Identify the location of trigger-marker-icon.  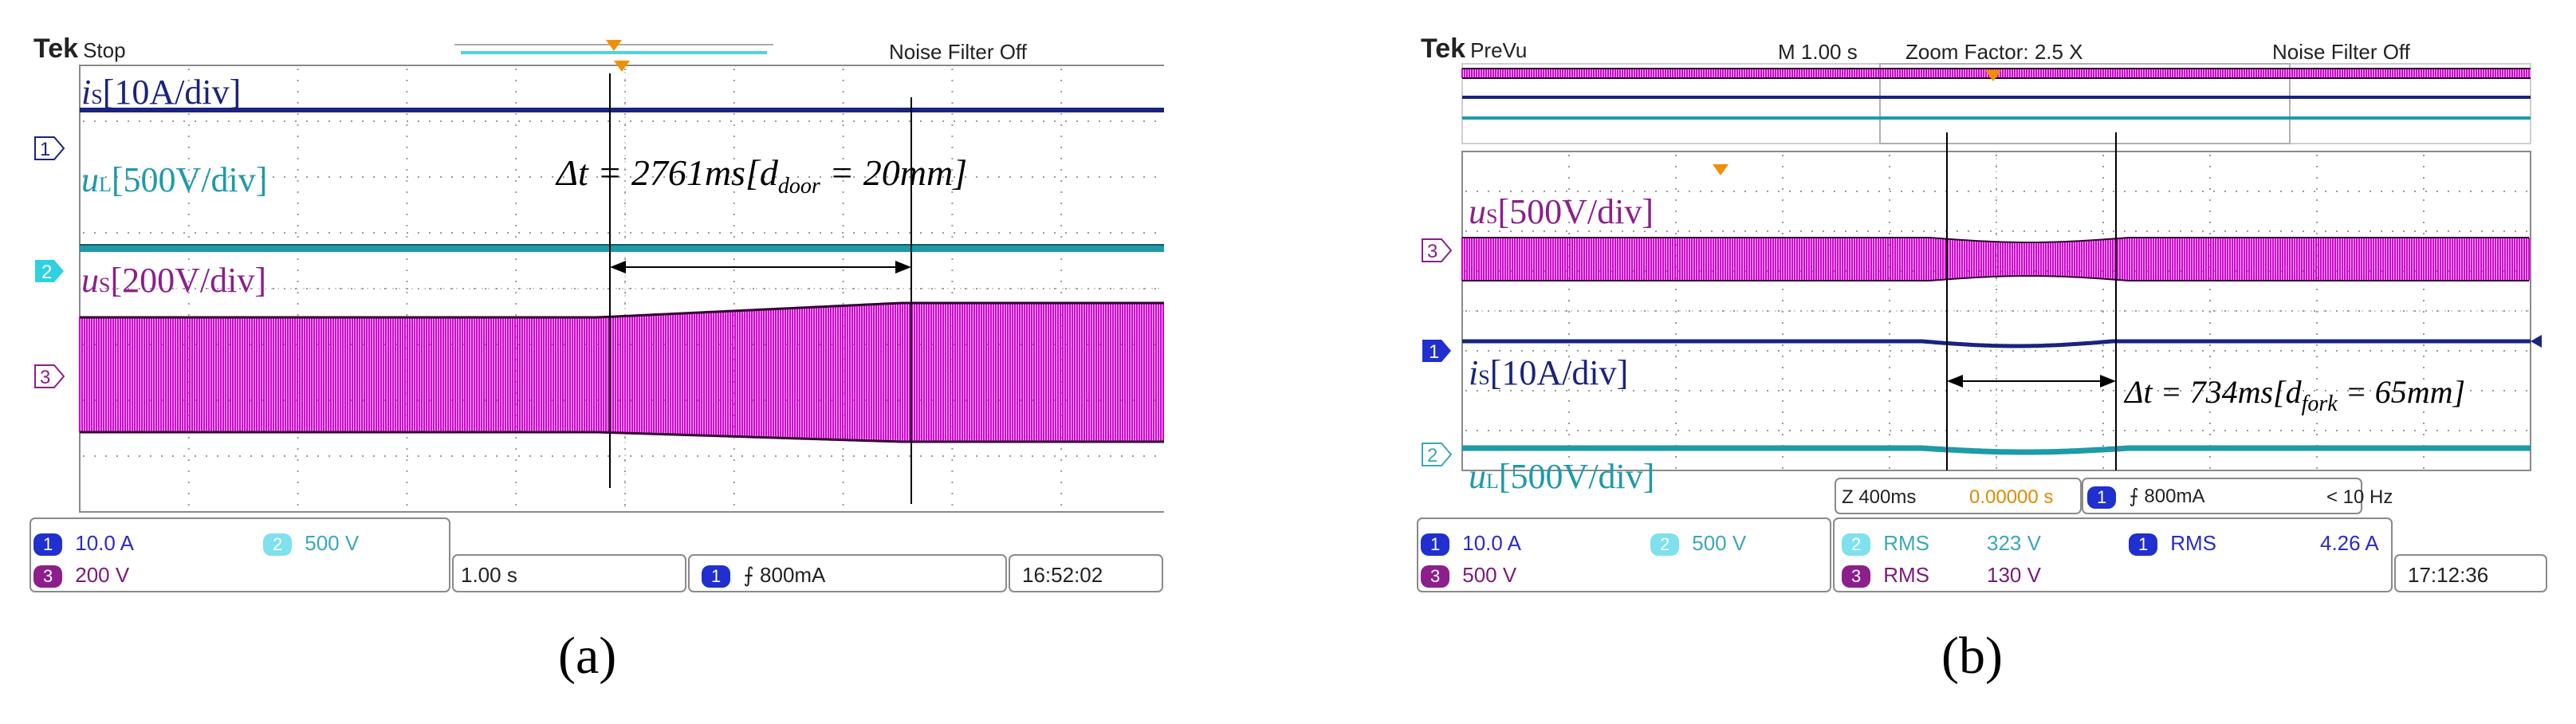
(1721, 169).